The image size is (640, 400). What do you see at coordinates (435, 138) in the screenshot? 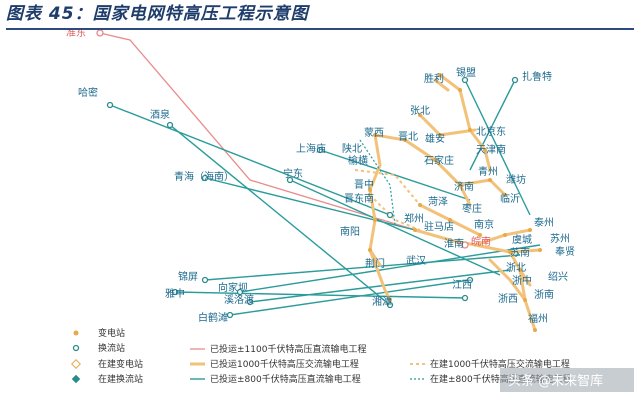
I see `label-xiongan: 雄安` at bounding box center [435, 138].